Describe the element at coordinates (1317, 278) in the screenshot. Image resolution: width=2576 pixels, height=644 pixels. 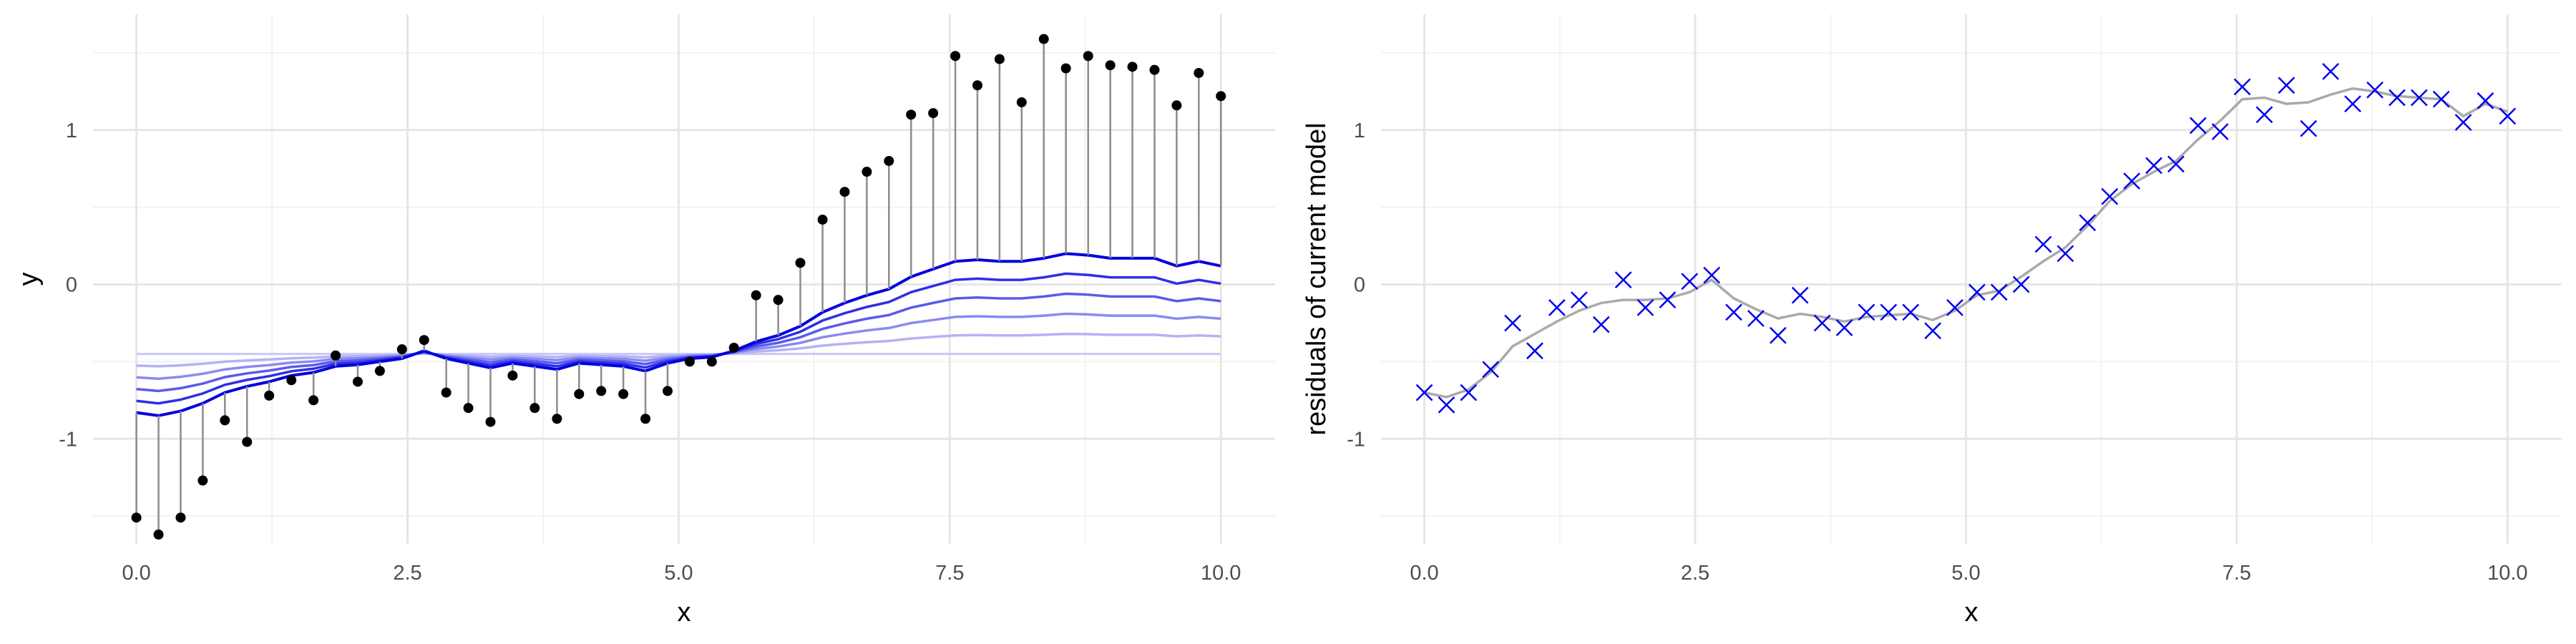
I see `y-axis-title: residuals of current model` at that location.